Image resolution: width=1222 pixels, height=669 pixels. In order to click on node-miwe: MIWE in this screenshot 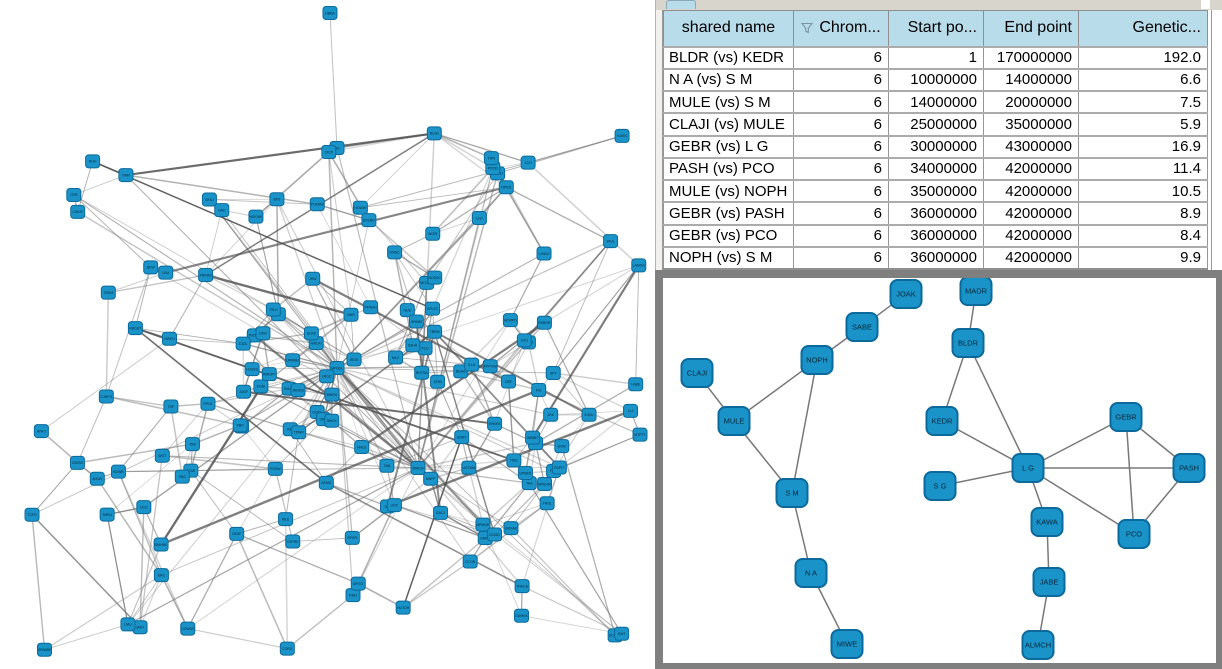, I will do `click(847, 644)`.